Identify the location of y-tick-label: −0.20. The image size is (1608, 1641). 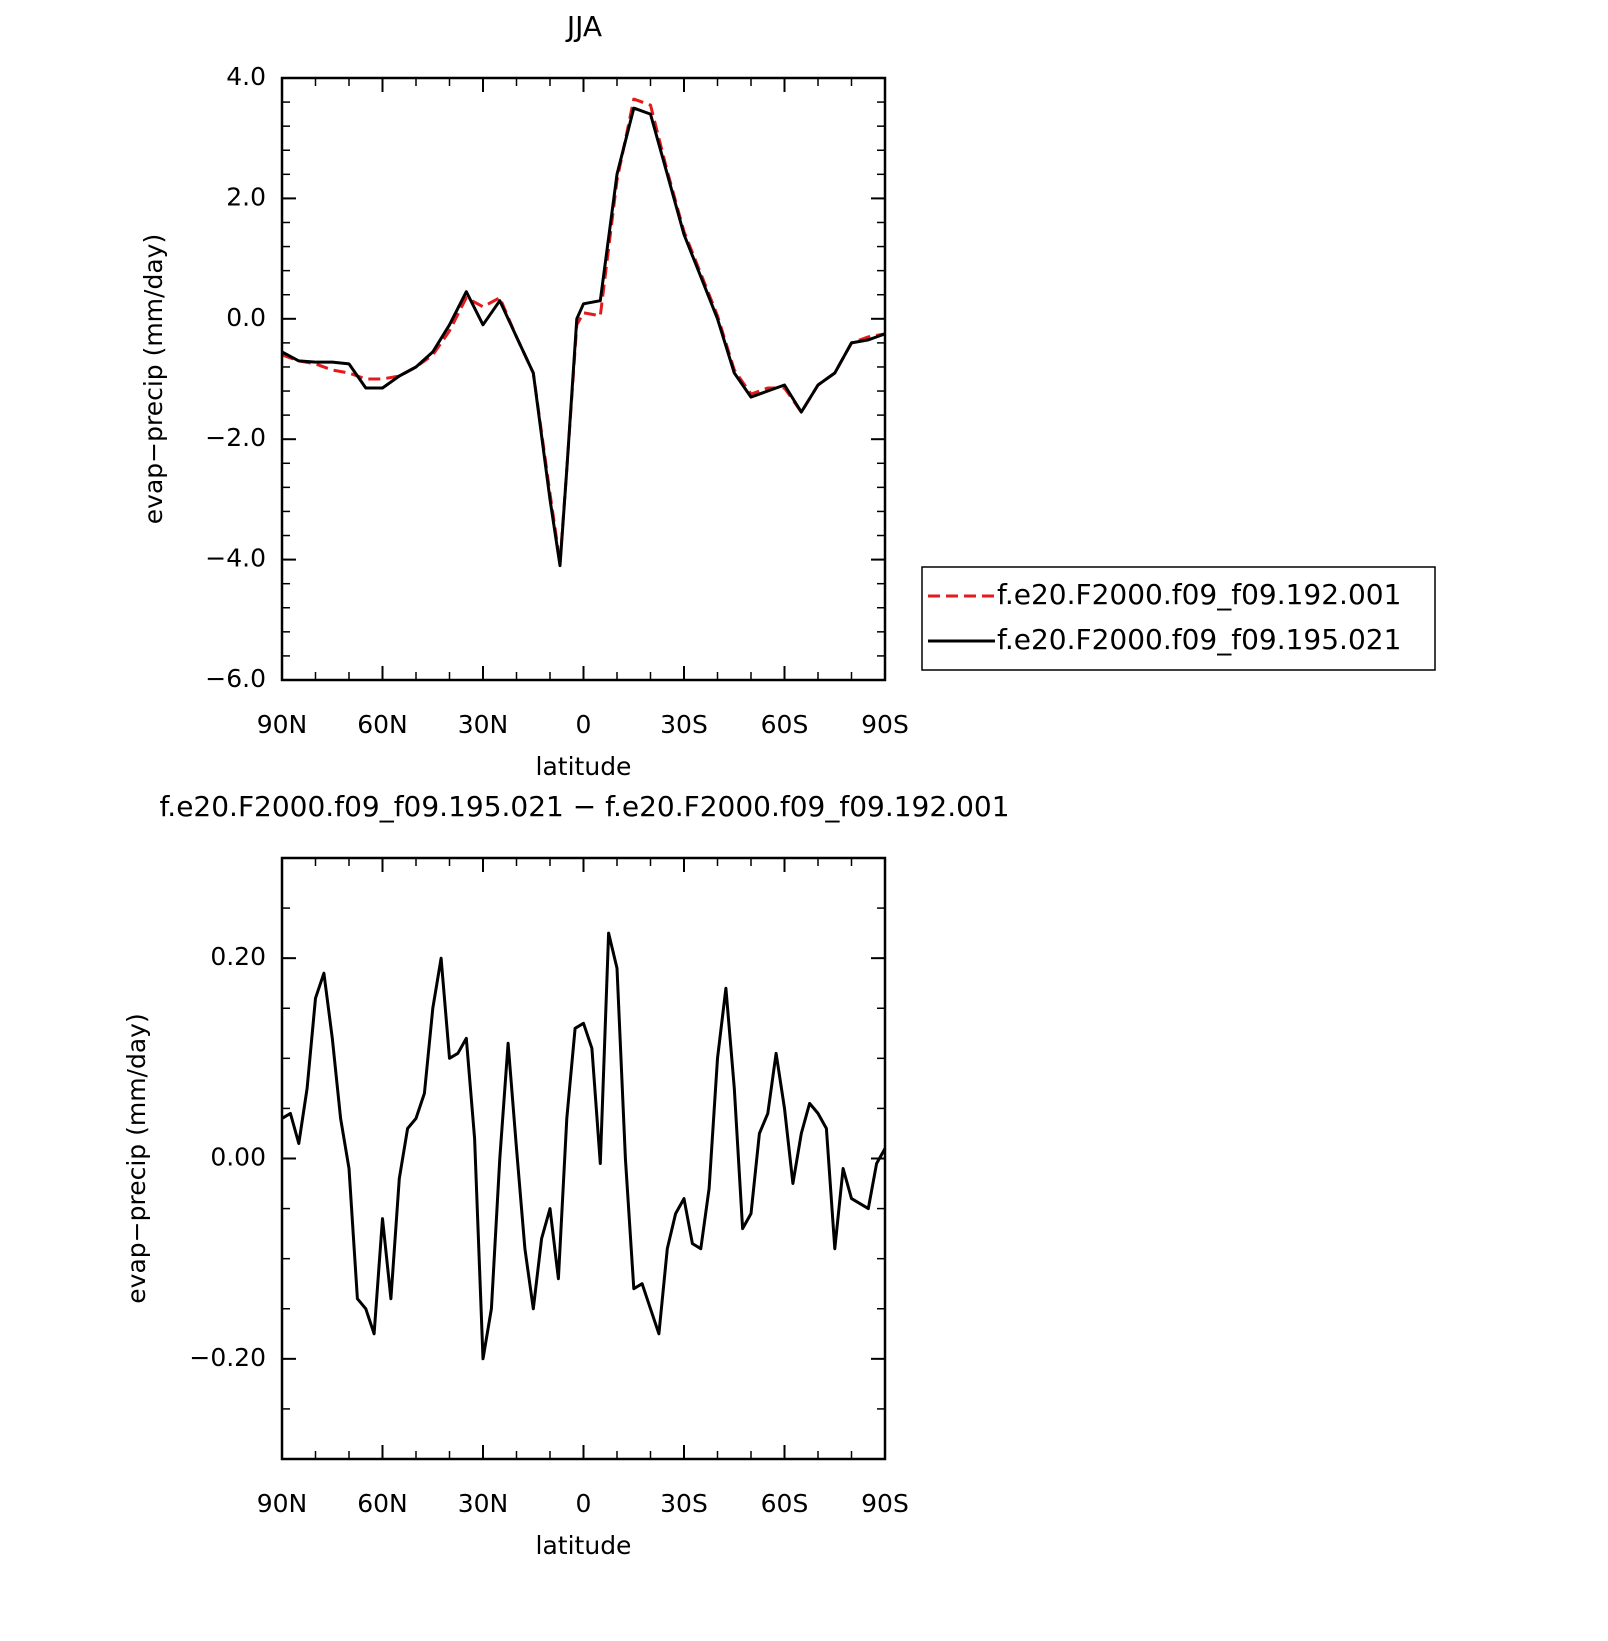
(227, 1357).